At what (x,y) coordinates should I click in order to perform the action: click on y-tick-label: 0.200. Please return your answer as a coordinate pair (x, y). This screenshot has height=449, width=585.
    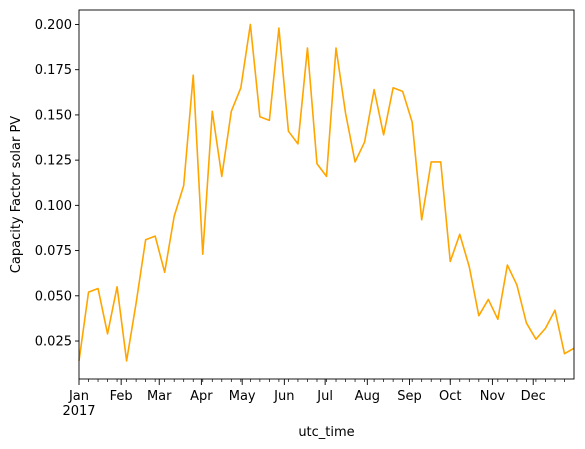
    Looking at the image, I should click on (53, 25).